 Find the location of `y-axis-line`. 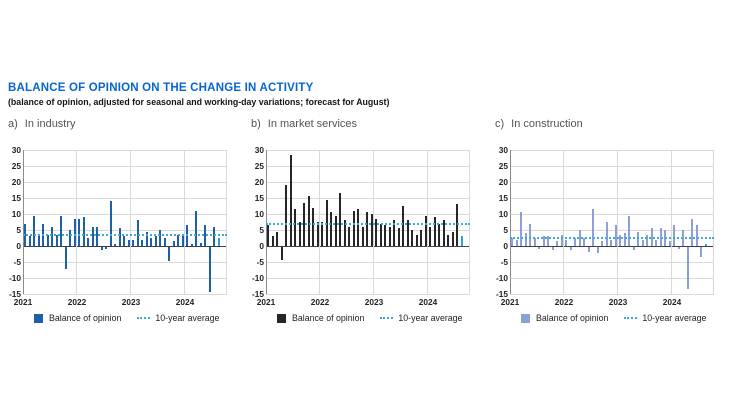

y-axis-line is located at coordinates (510, 222).